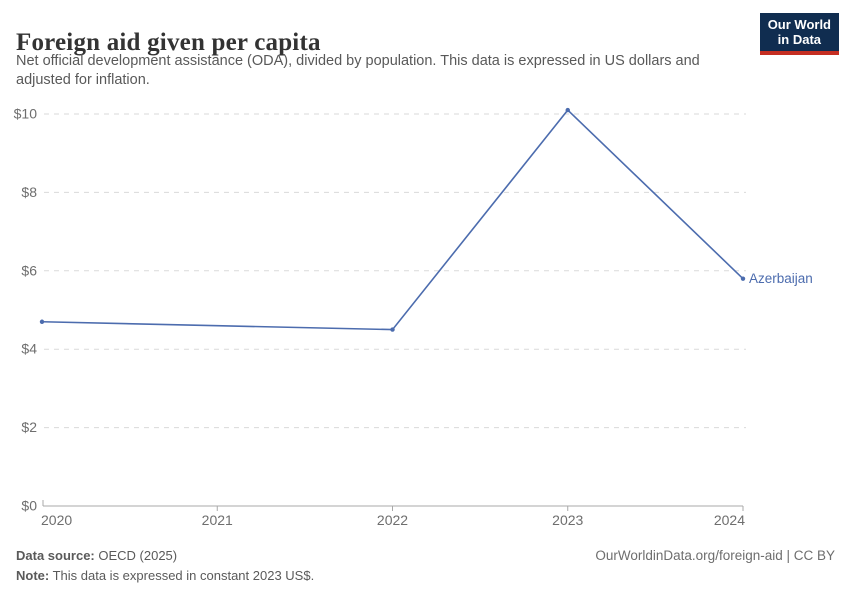 Image resolution: width=850 pixels, height=600 pixels. I want to click on y-tick-label: $10, so click(26, 114).